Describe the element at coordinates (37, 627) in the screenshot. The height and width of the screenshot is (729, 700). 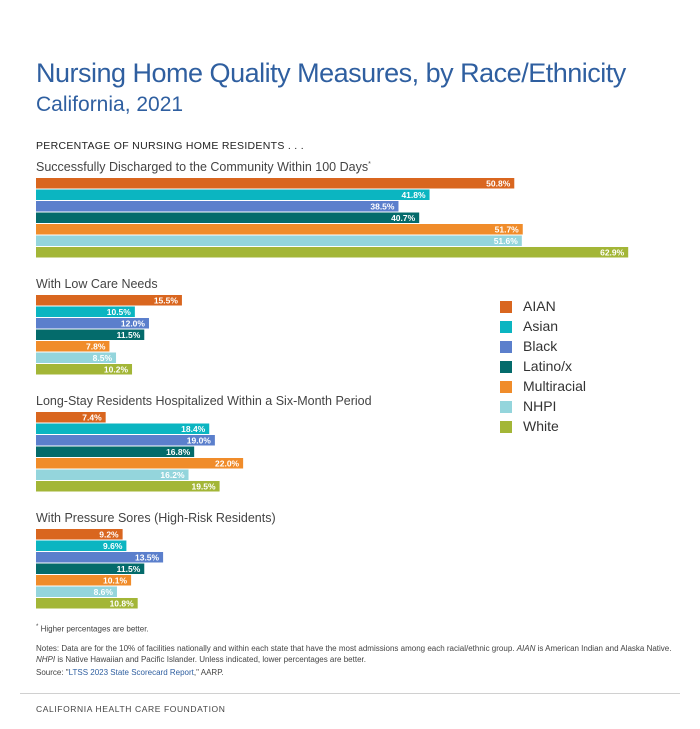
I see `footnote-marker: *` at that location.